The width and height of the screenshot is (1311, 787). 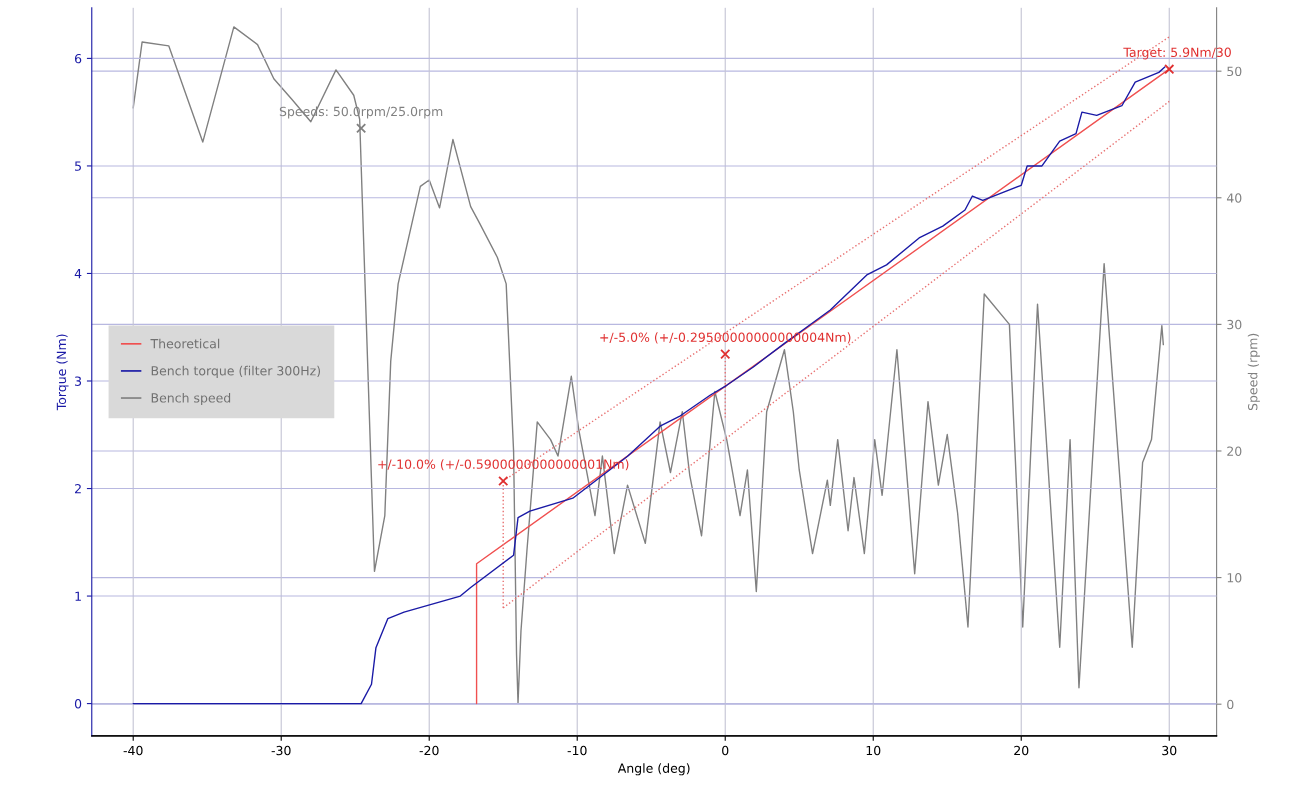 I want to click on y-tick-label: 6, so click(x=78, y=58).